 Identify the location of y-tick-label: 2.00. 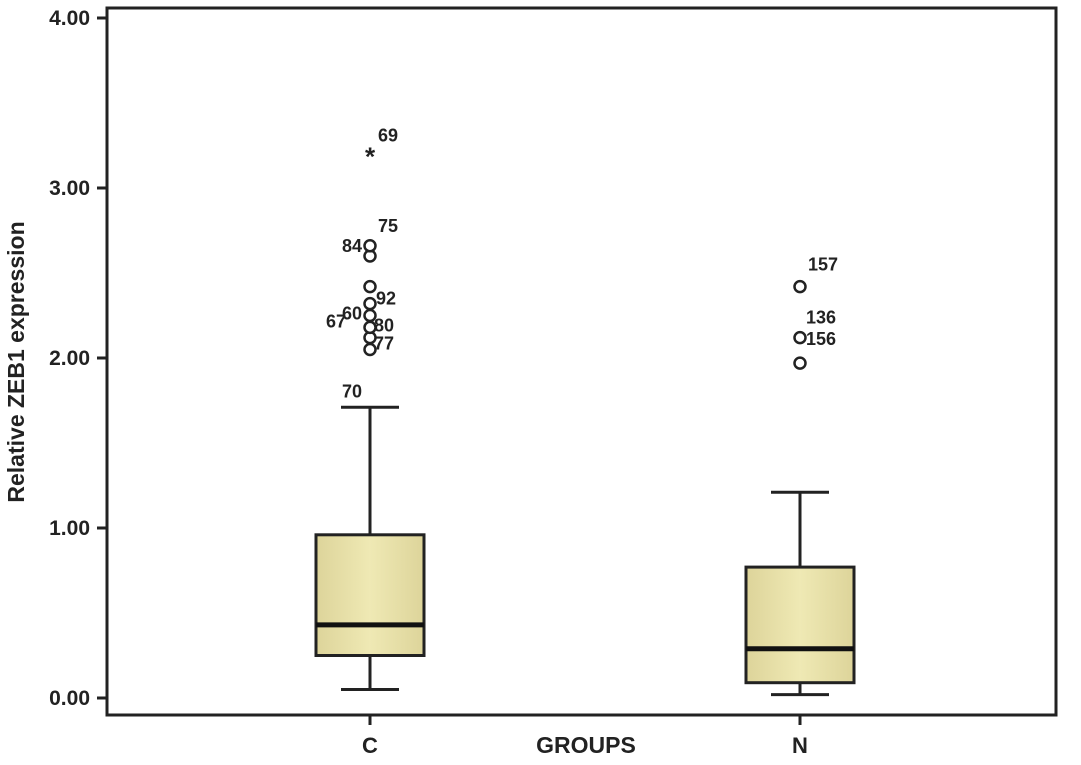
(69, 358).